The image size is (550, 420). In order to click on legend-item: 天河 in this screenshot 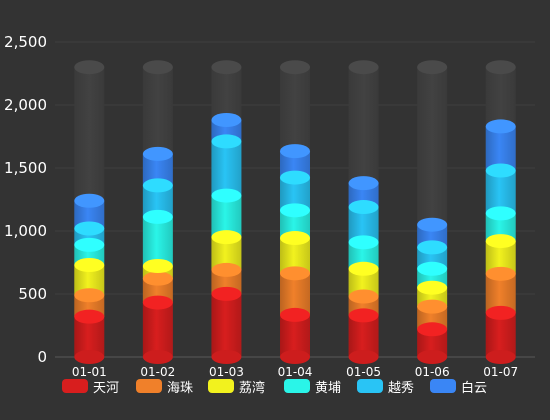, I will do `click(91, 387)`.